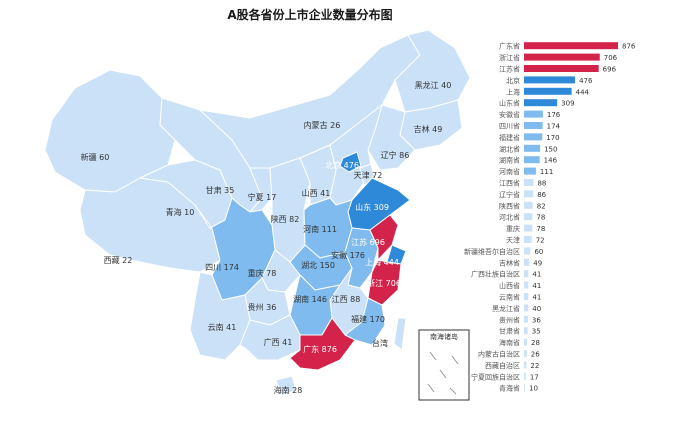  What do you see at coordinates (433, 85) in the screenshot?
I see `map-label-黑龙江: 黑龙江 40` at bounding box center [433, 85].